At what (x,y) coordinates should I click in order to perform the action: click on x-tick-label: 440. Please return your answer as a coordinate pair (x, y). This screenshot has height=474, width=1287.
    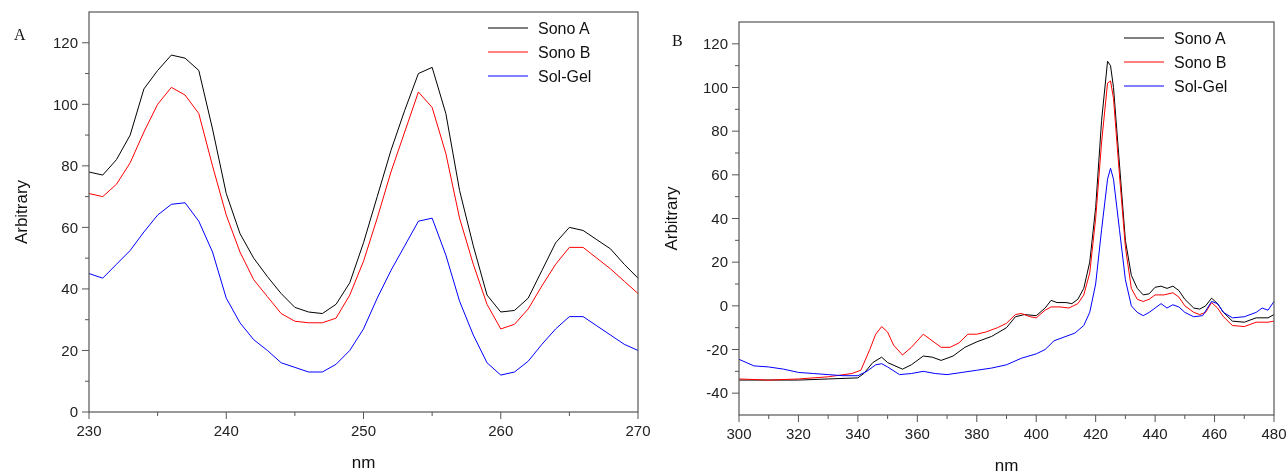
    Looking at the image, I should click on (1155, 433).